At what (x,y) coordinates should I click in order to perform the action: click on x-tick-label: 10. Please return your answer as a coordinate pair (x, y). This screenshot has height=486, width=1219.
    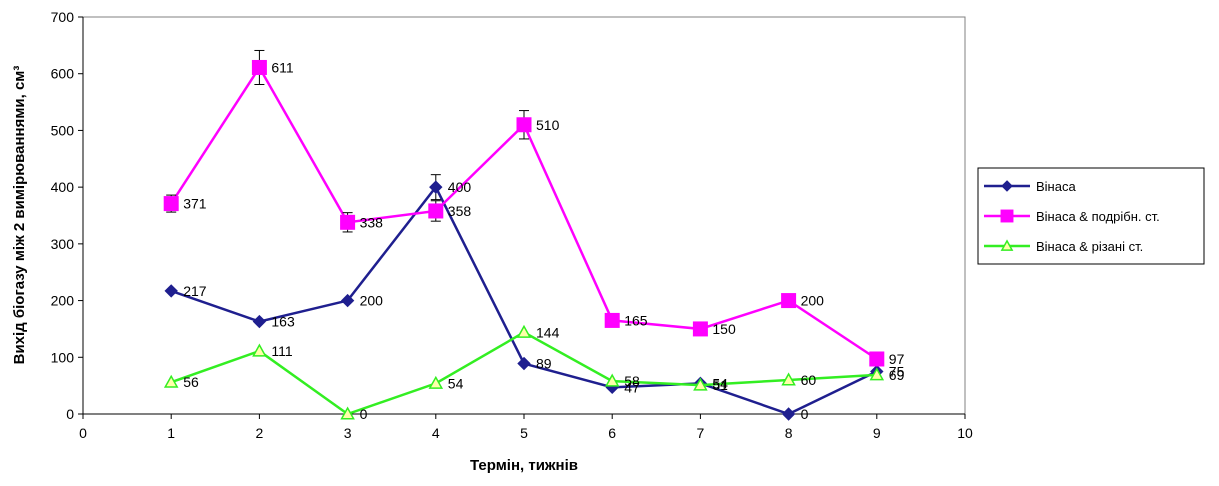
    Looking at the image, I should click on (965, 433).